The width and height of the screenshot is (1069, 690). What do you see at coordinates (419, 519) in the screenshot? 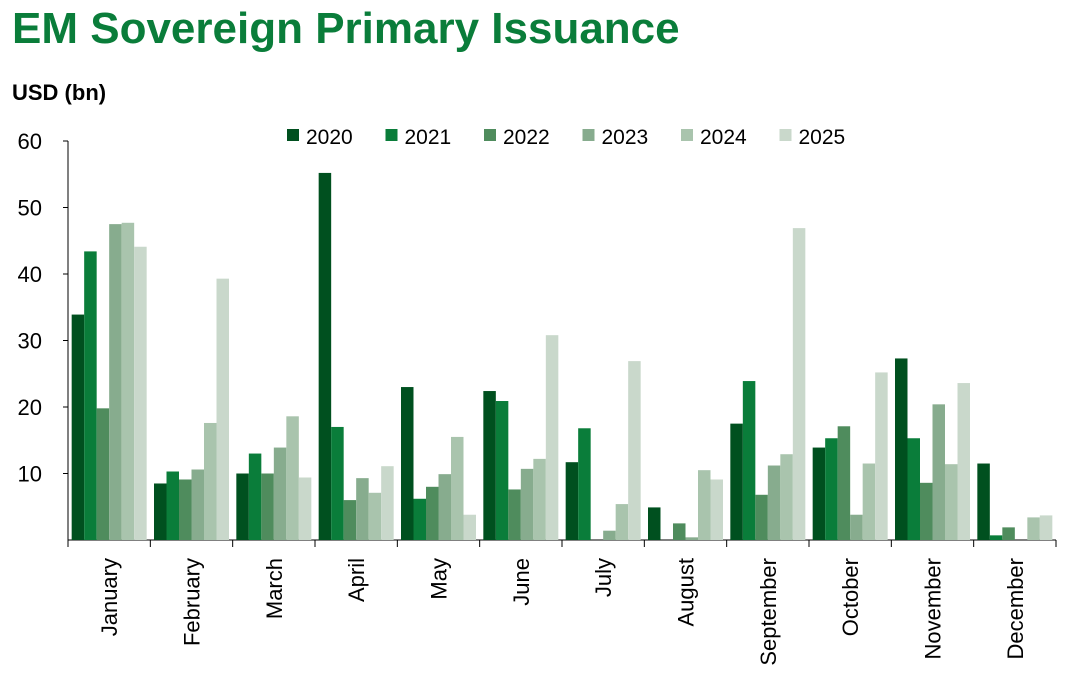
I see `bar-2021-may` at bounding box center [419, 519].